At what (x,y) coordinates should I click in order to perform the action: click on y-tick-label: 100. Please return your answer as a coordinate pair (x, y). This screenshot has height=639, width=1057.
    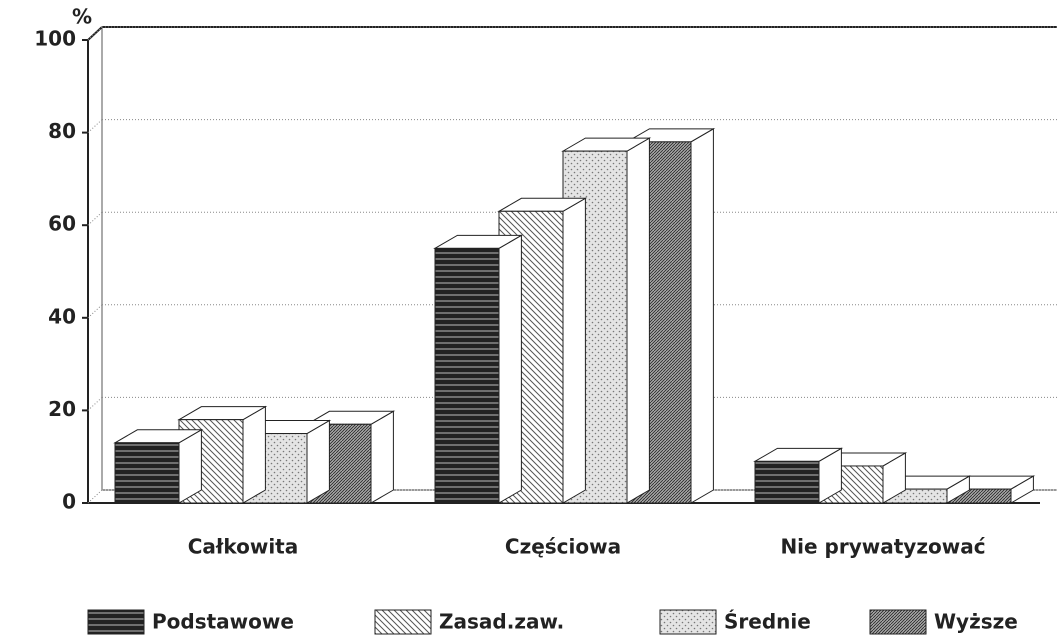
    Looking at the image, I should click on (55, 39).